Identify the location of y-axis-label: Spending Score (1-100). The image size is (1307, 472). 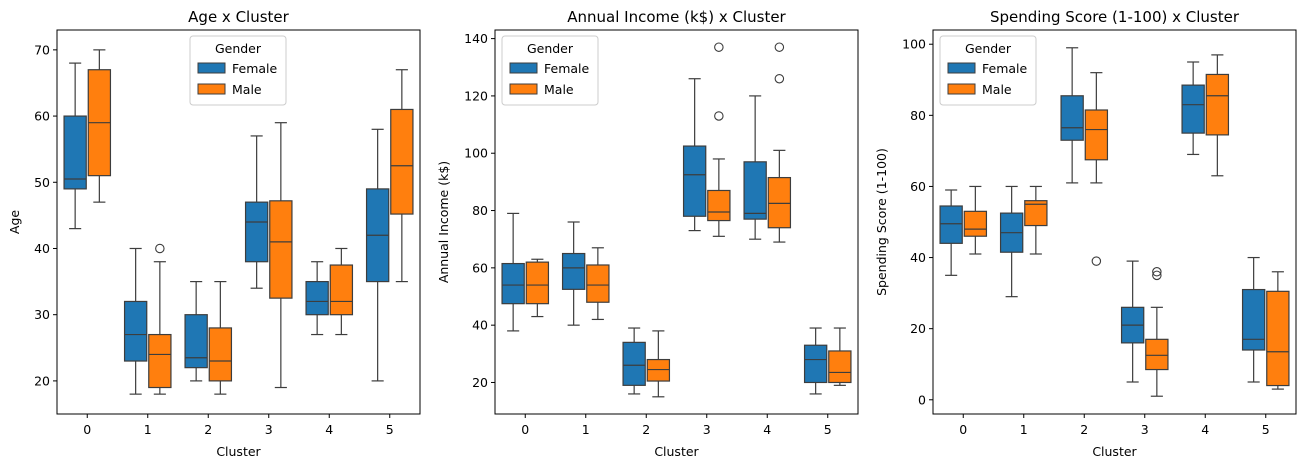
(881, 222).